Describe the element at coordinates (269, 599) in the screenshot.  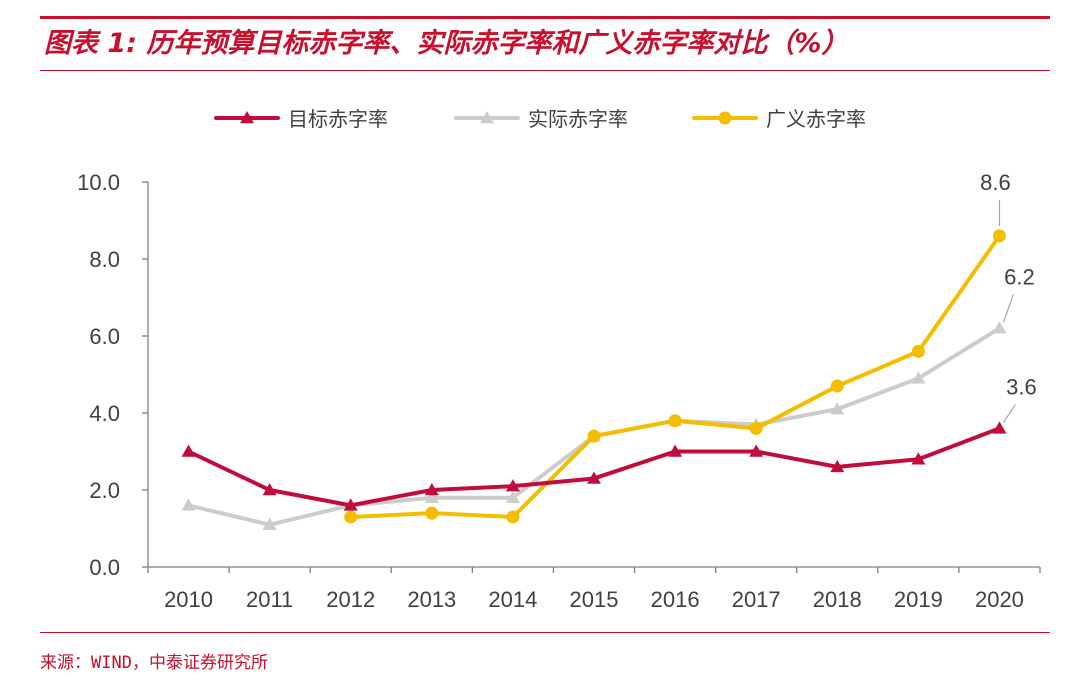
I see `x-tick-label: 2011` at that location.